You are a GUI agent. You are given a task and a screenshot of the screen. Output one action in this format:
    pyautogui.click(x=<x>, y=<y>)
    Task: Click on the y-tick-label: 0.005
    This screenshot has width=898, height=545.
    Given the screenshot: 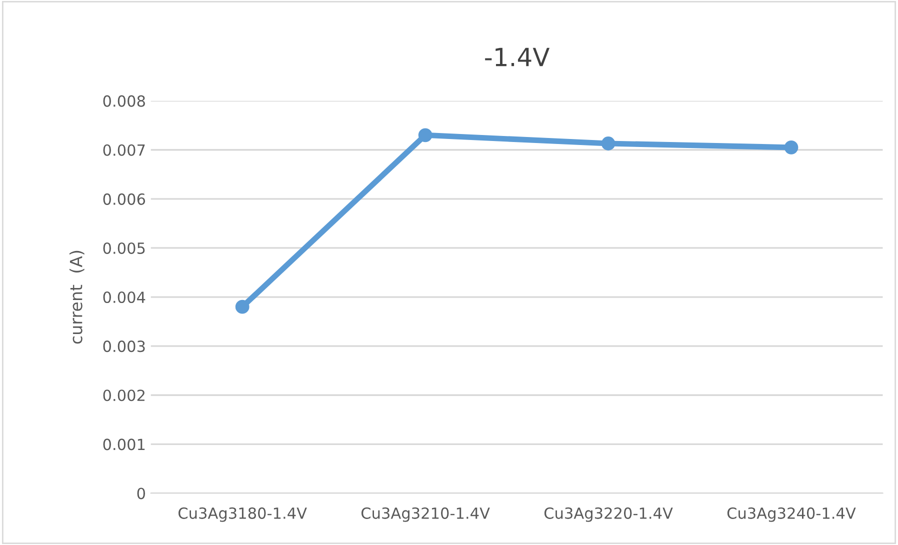 What is the action you would take?
    pyautogui.click(x=124, y=248)
    